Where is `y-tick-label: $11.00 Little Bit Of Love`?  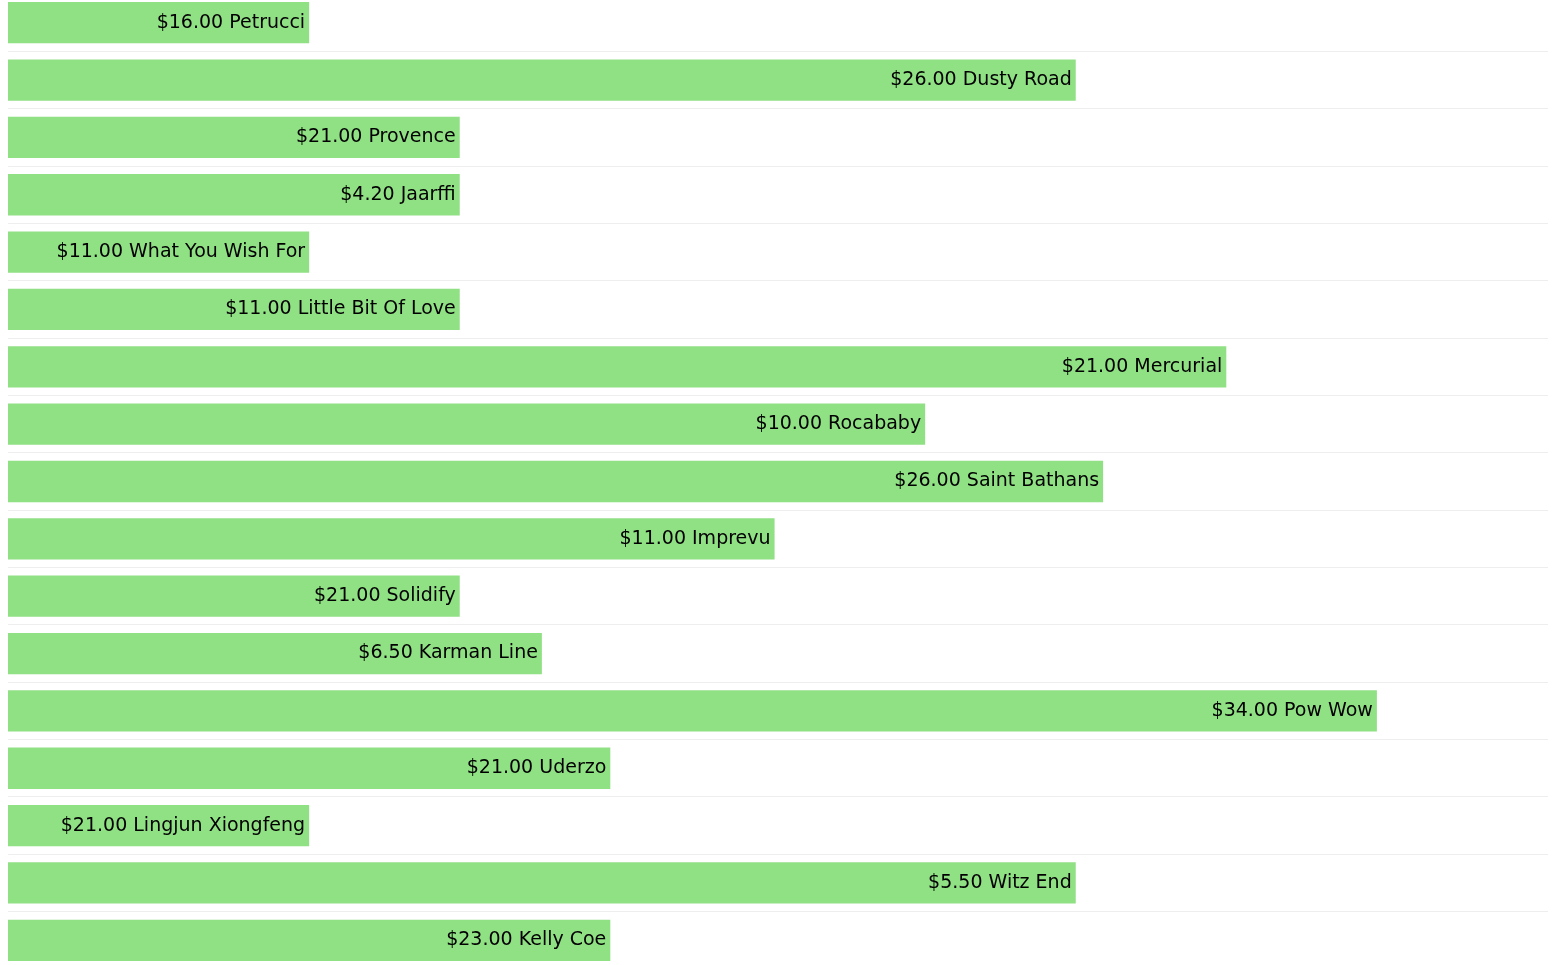 y-tick-label: $11.00 Little Bit Of Love is located at coordinates (340, 307).